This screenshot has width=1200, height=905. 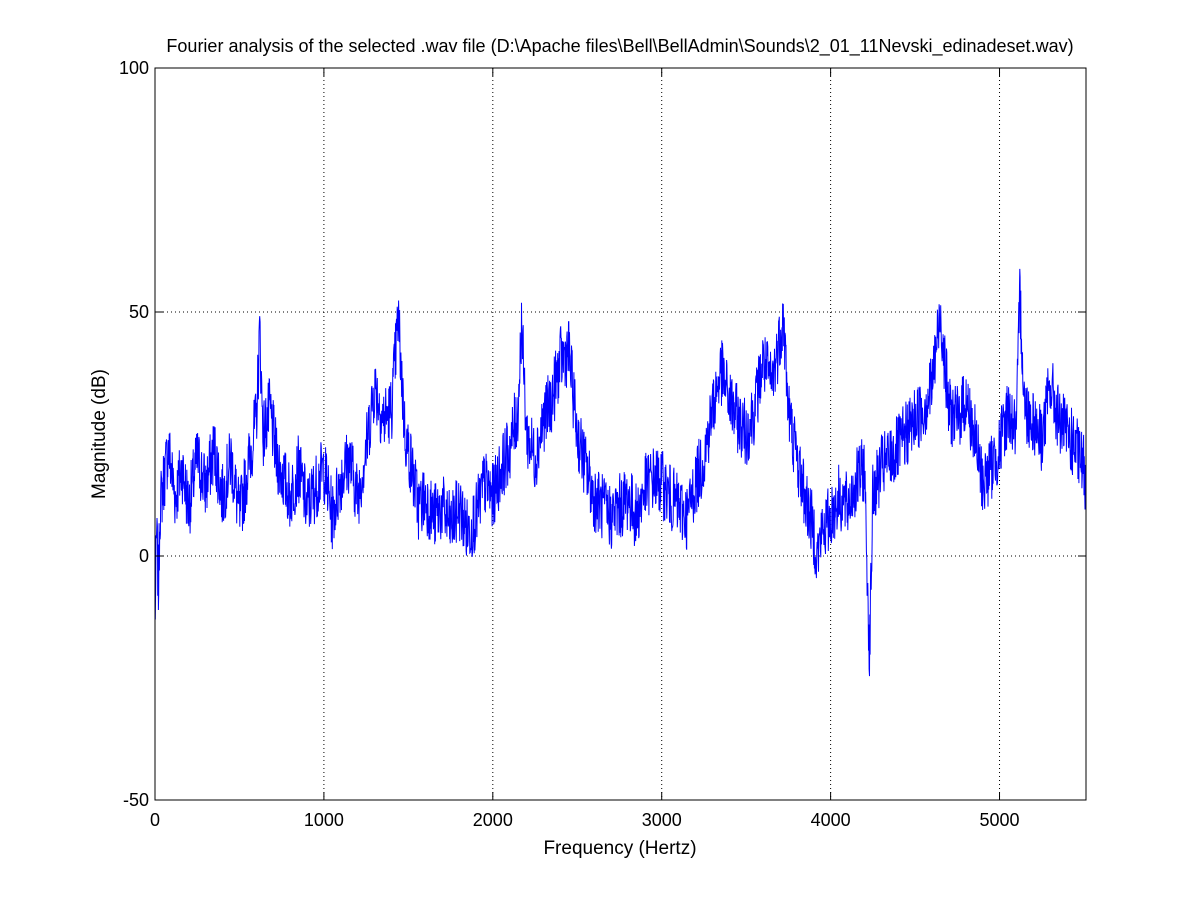 I want to click on x-tick-label: 0, so click(x=155, y=820).